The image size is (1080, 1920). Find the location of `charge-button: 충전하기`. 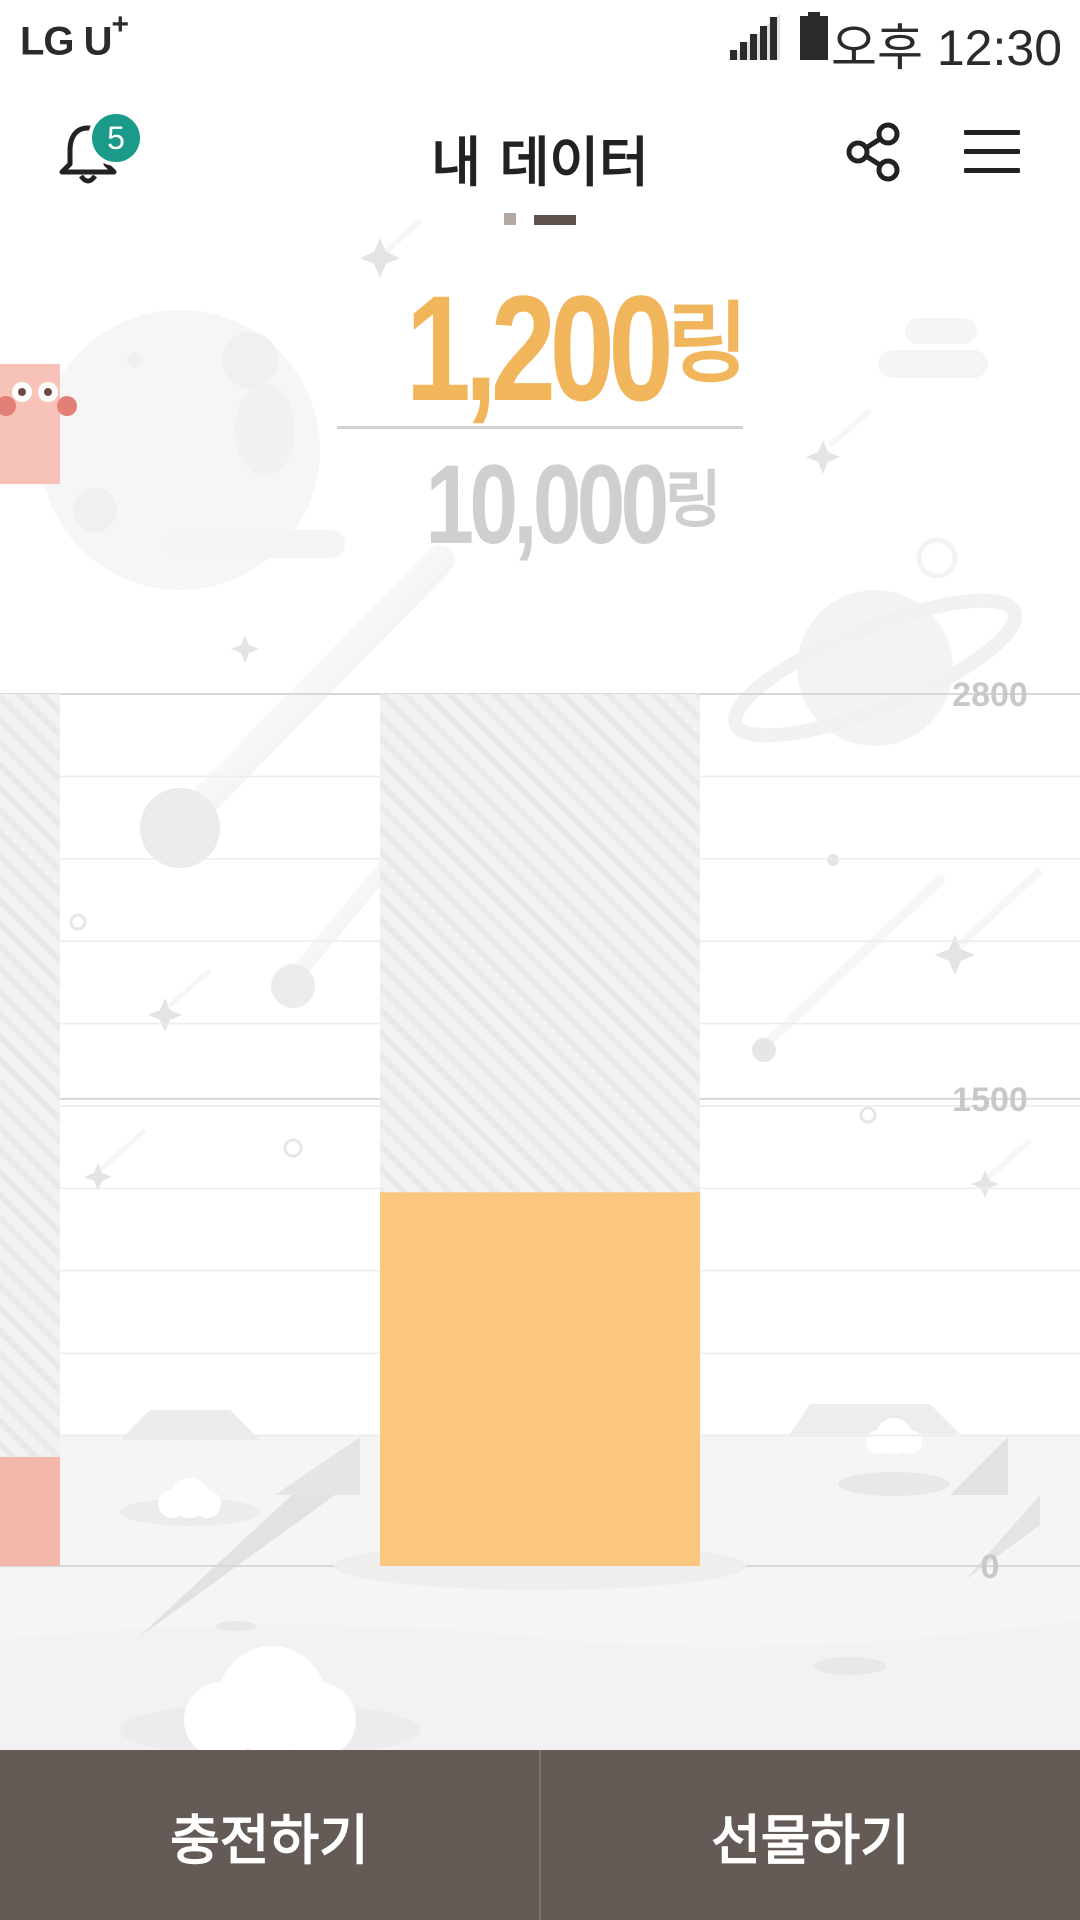

charge-button: 충전하기 is located at coordinates (269, 1840).